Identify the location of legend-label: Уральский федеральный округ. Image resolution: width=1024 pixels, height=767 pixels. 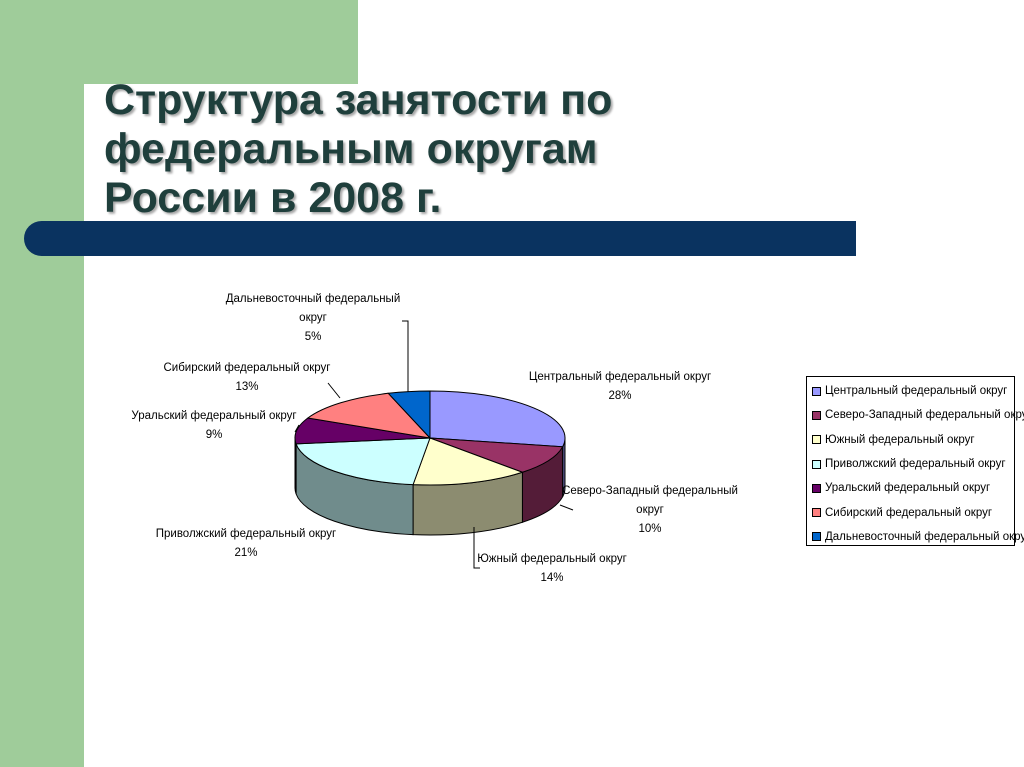
(908, 488).